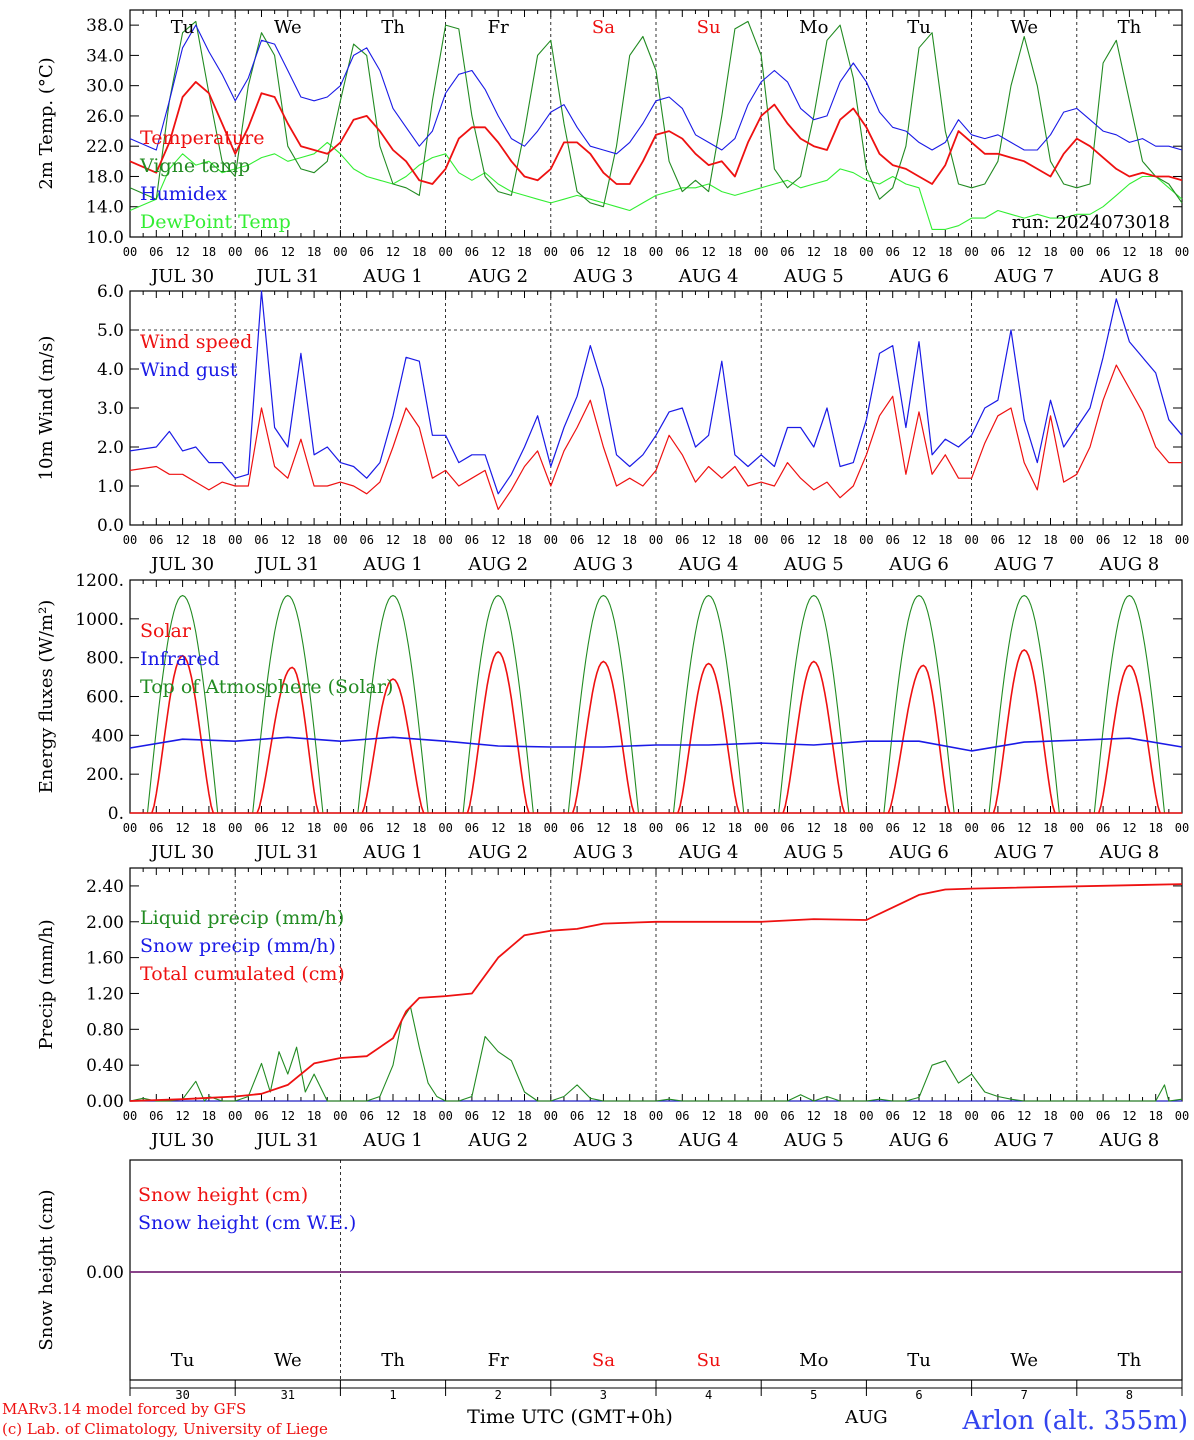  I want to click on series-vigne-temp, so click(656, 114).